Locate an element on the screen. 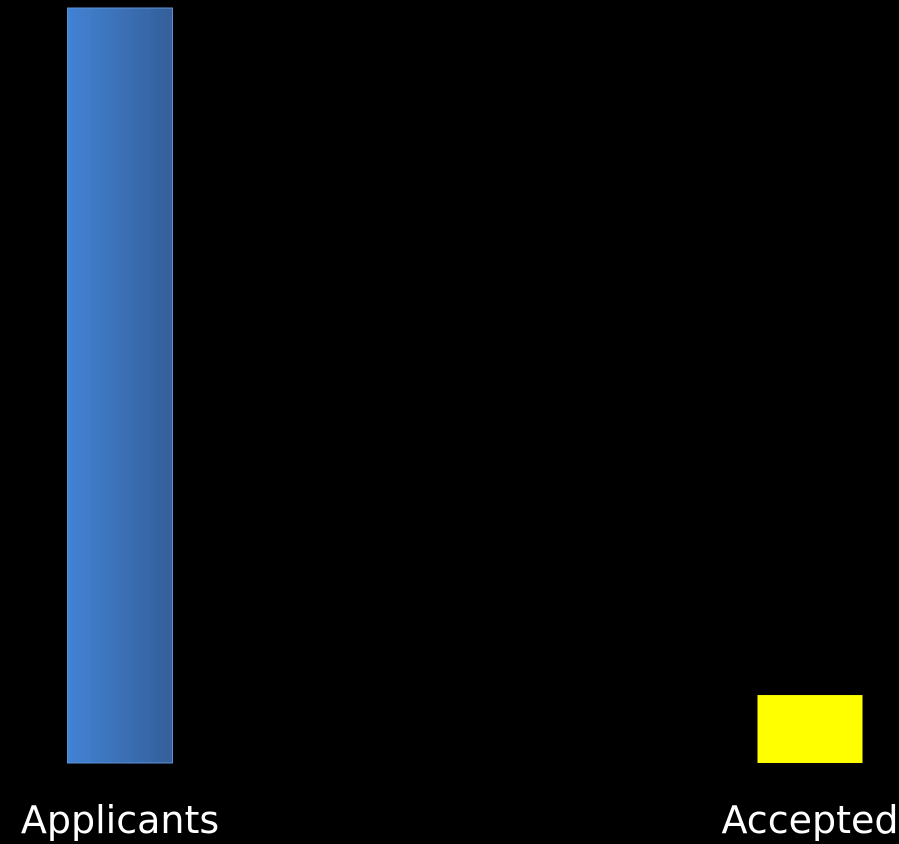  bar-accepted is located at coordinates (810, 729).